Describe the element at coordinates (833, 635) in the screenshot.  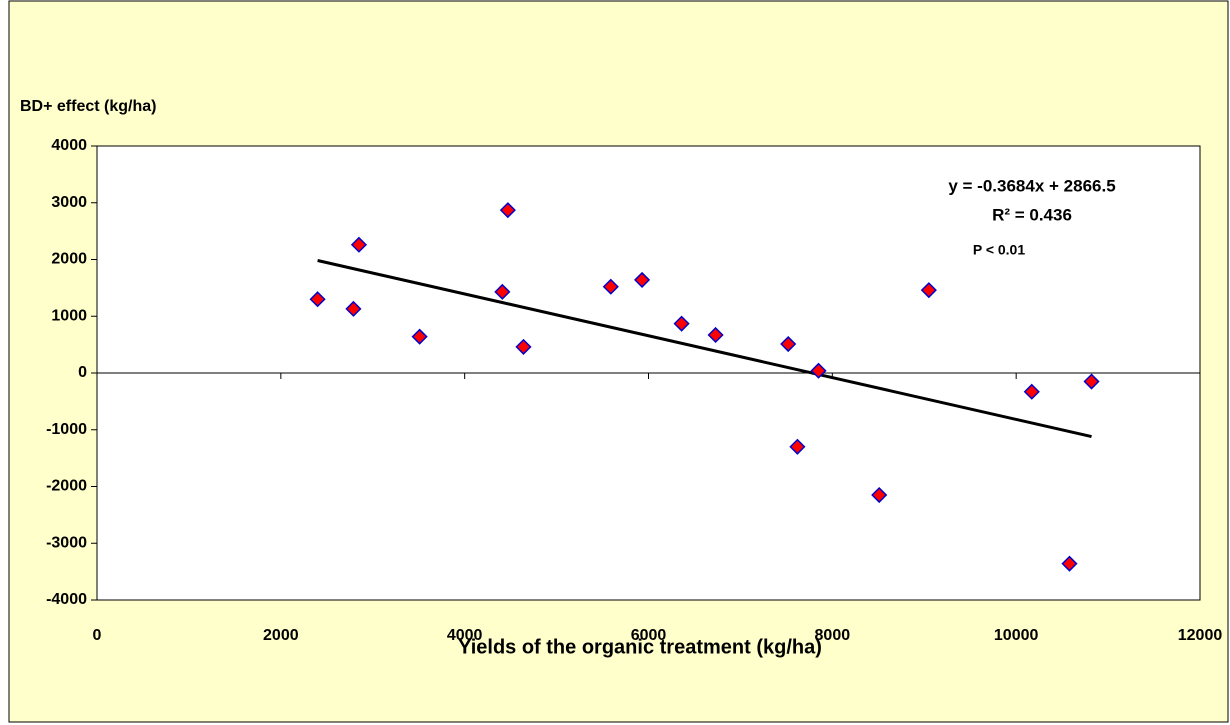
I see `x-tick-label: 8000` at that location.